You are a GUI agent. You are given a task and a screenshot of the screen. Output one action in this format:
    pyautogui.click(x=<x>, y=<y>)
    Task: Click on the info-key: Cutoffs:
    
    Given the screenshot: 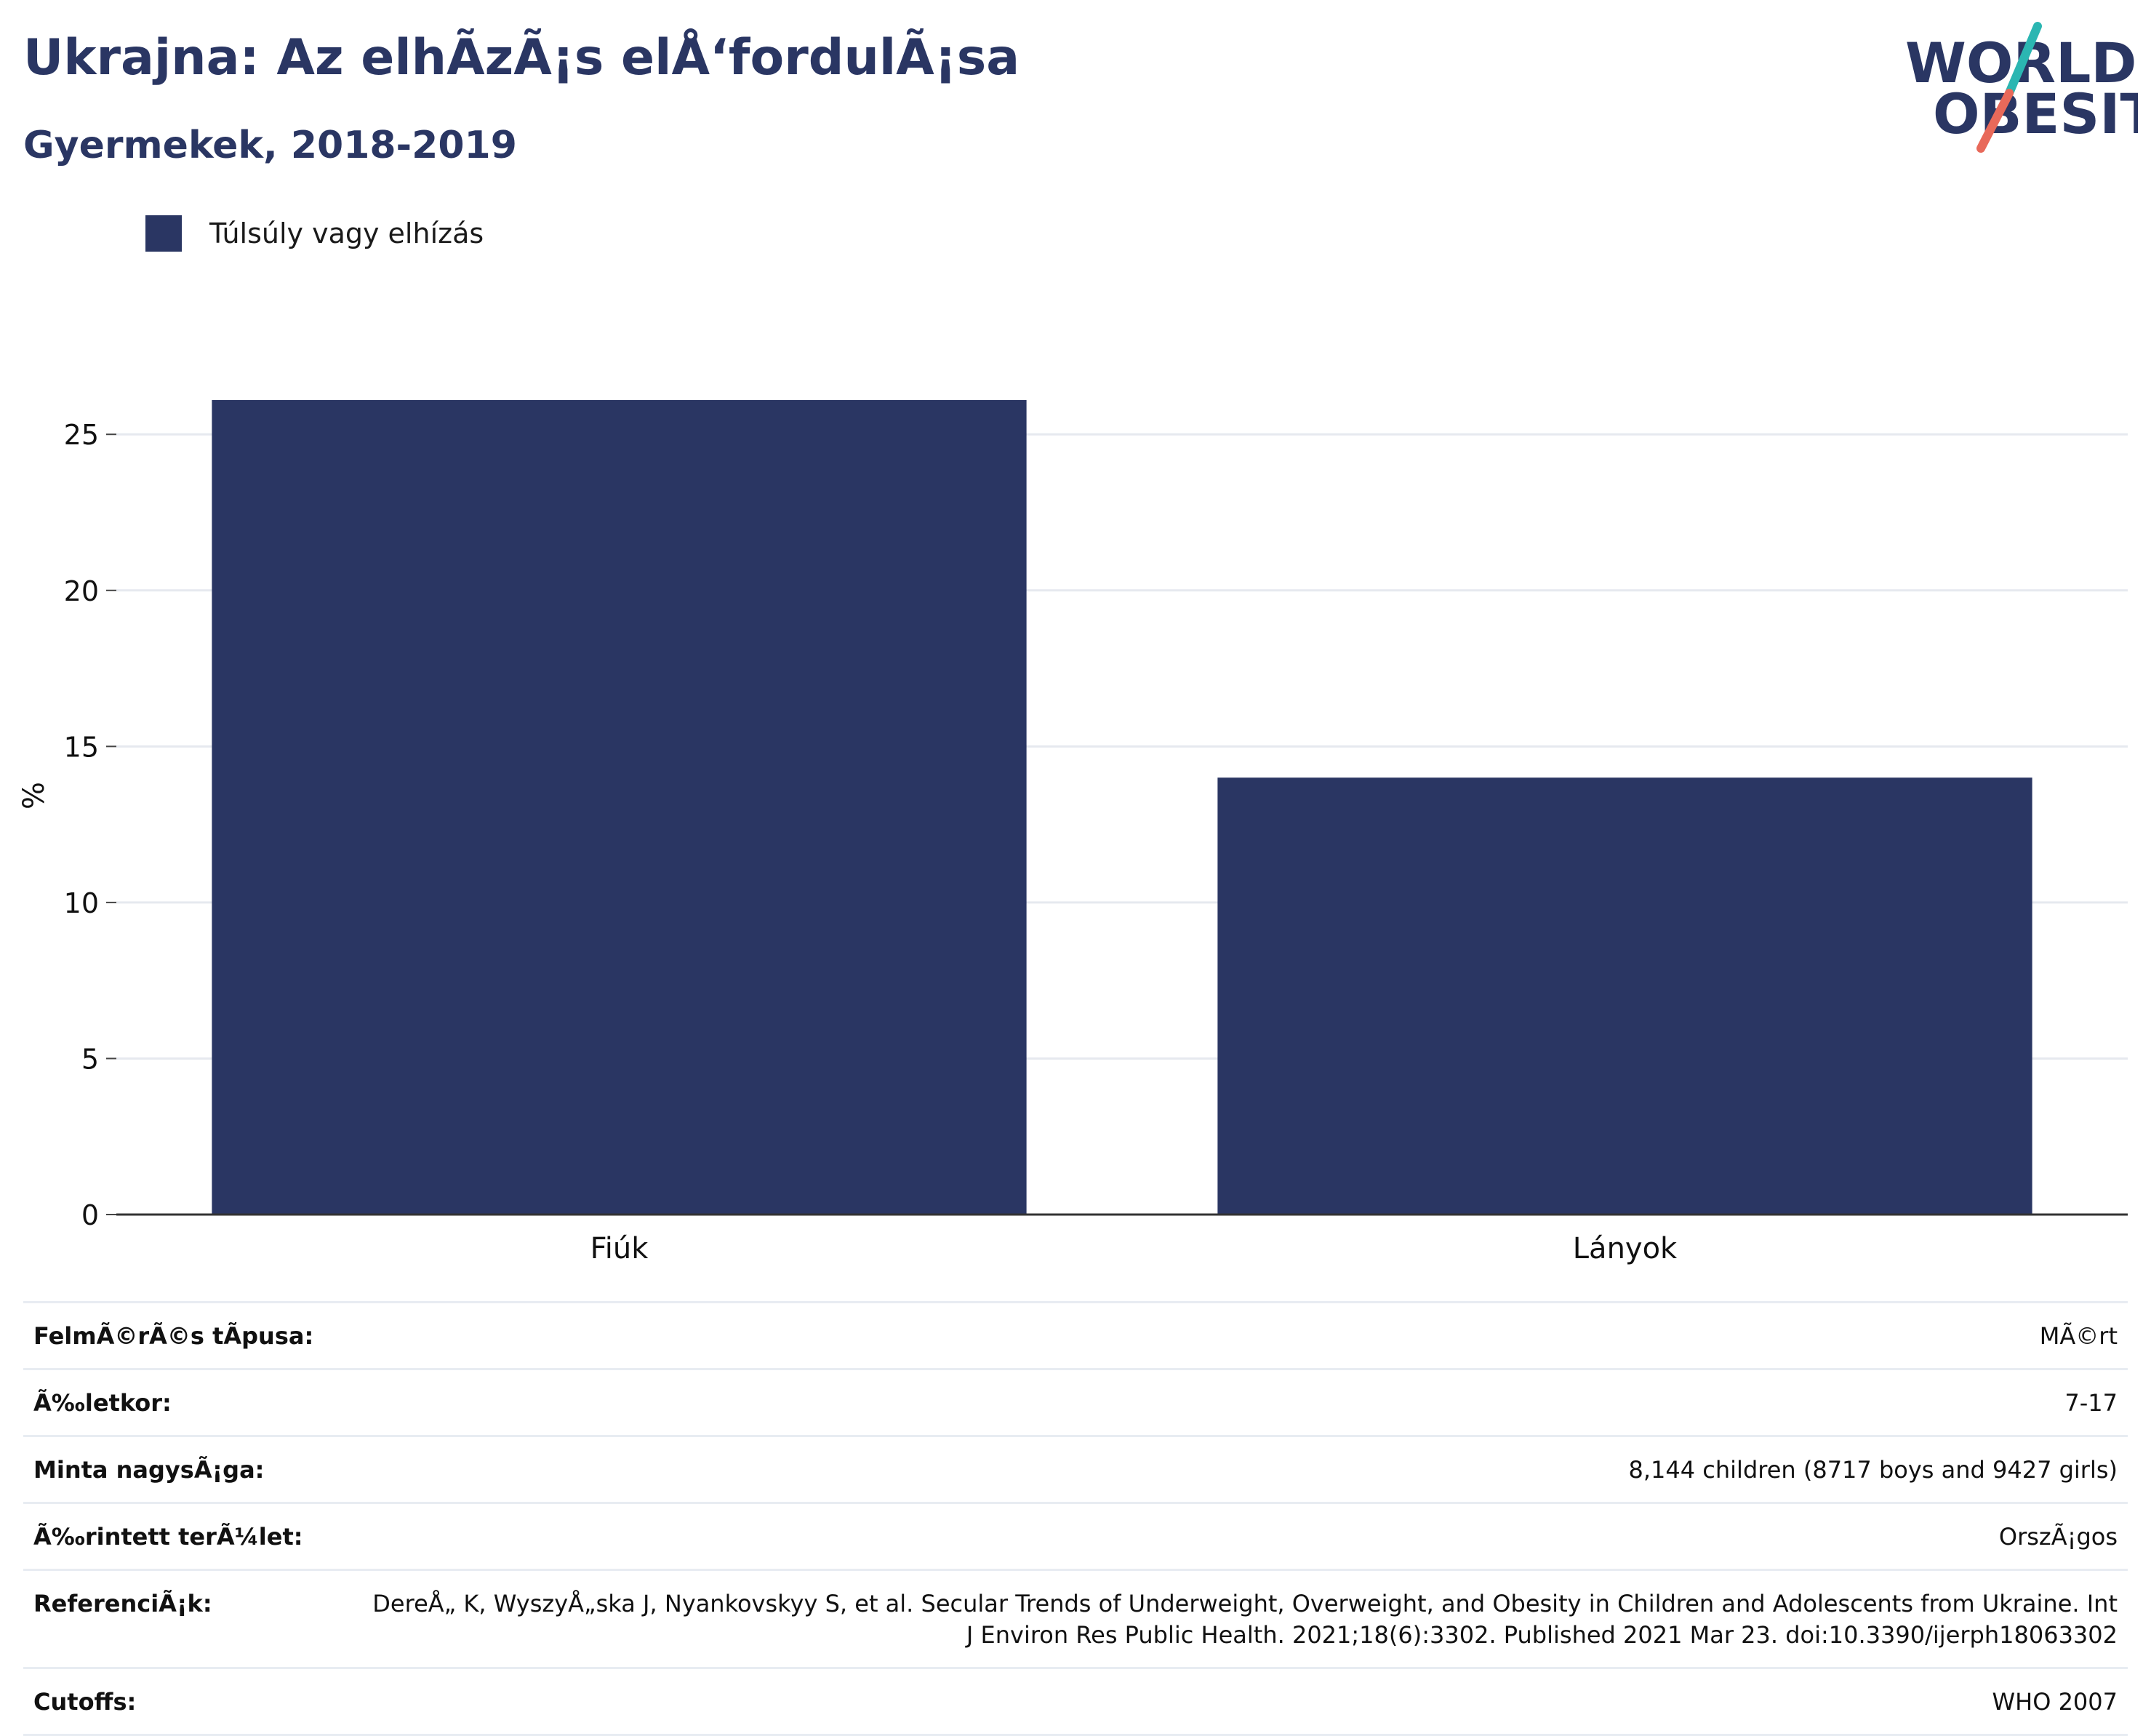 What is the action you would take?
    pyautogui.click(x=85, y=1702)
    